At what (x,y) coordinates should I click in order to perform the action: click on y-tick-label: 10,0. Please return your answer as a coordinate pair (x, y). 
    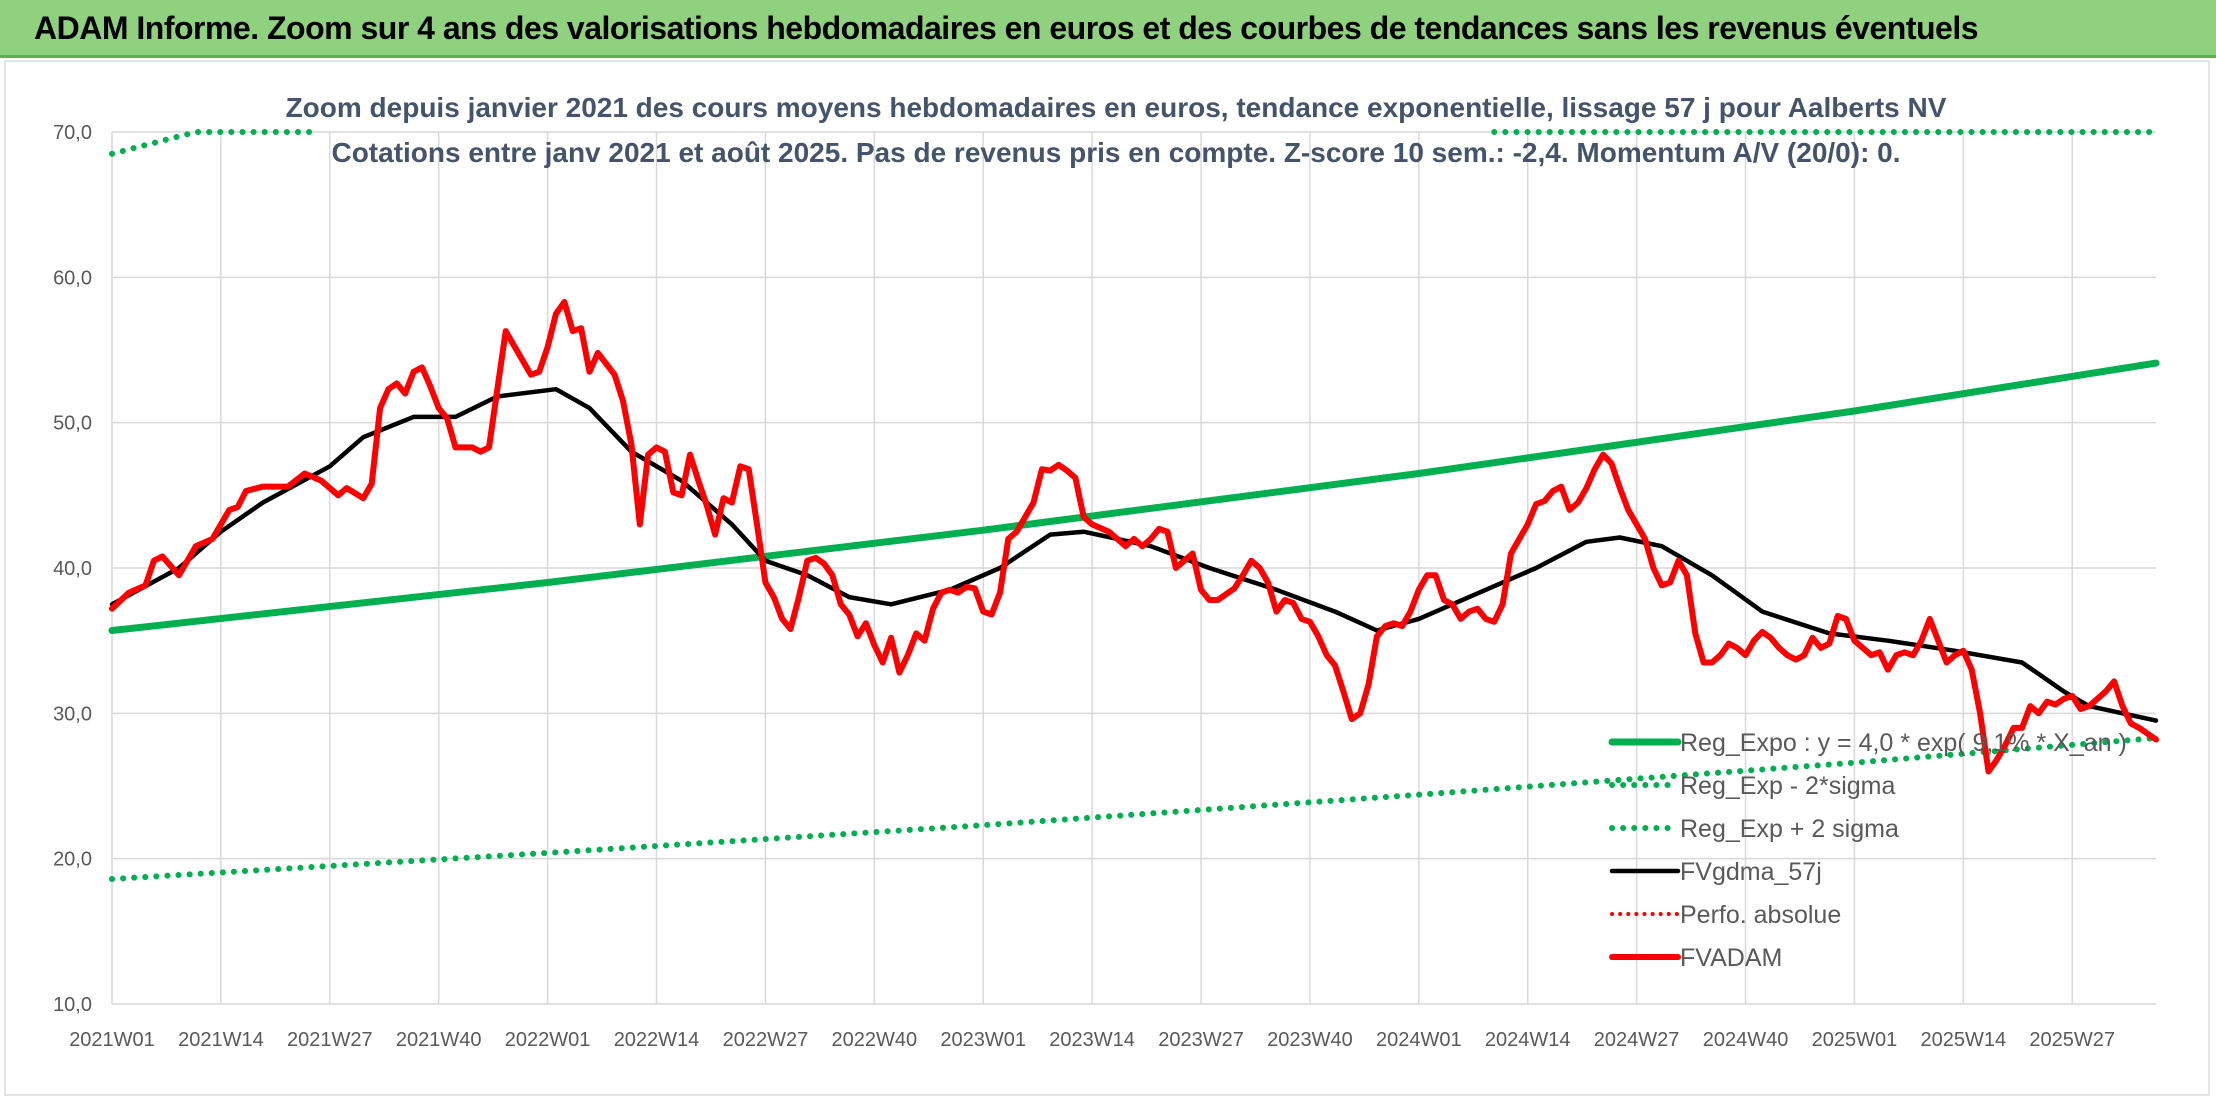
    Looking at the image, I should click on (72, 1005).